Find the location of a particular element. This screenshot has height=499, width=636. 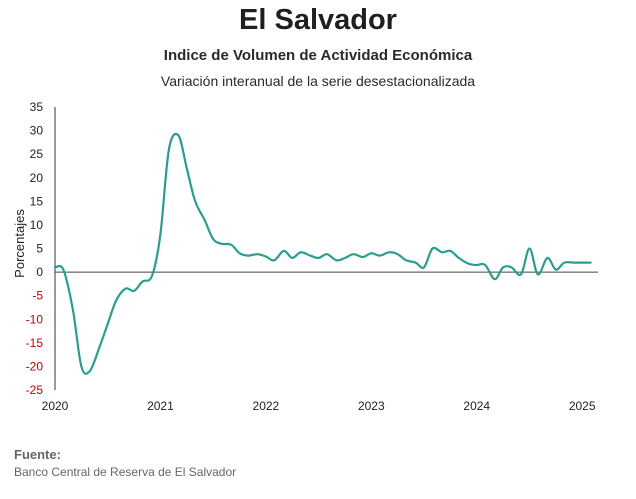

y-tick-label: 0 is located at coordinates (39, 272).